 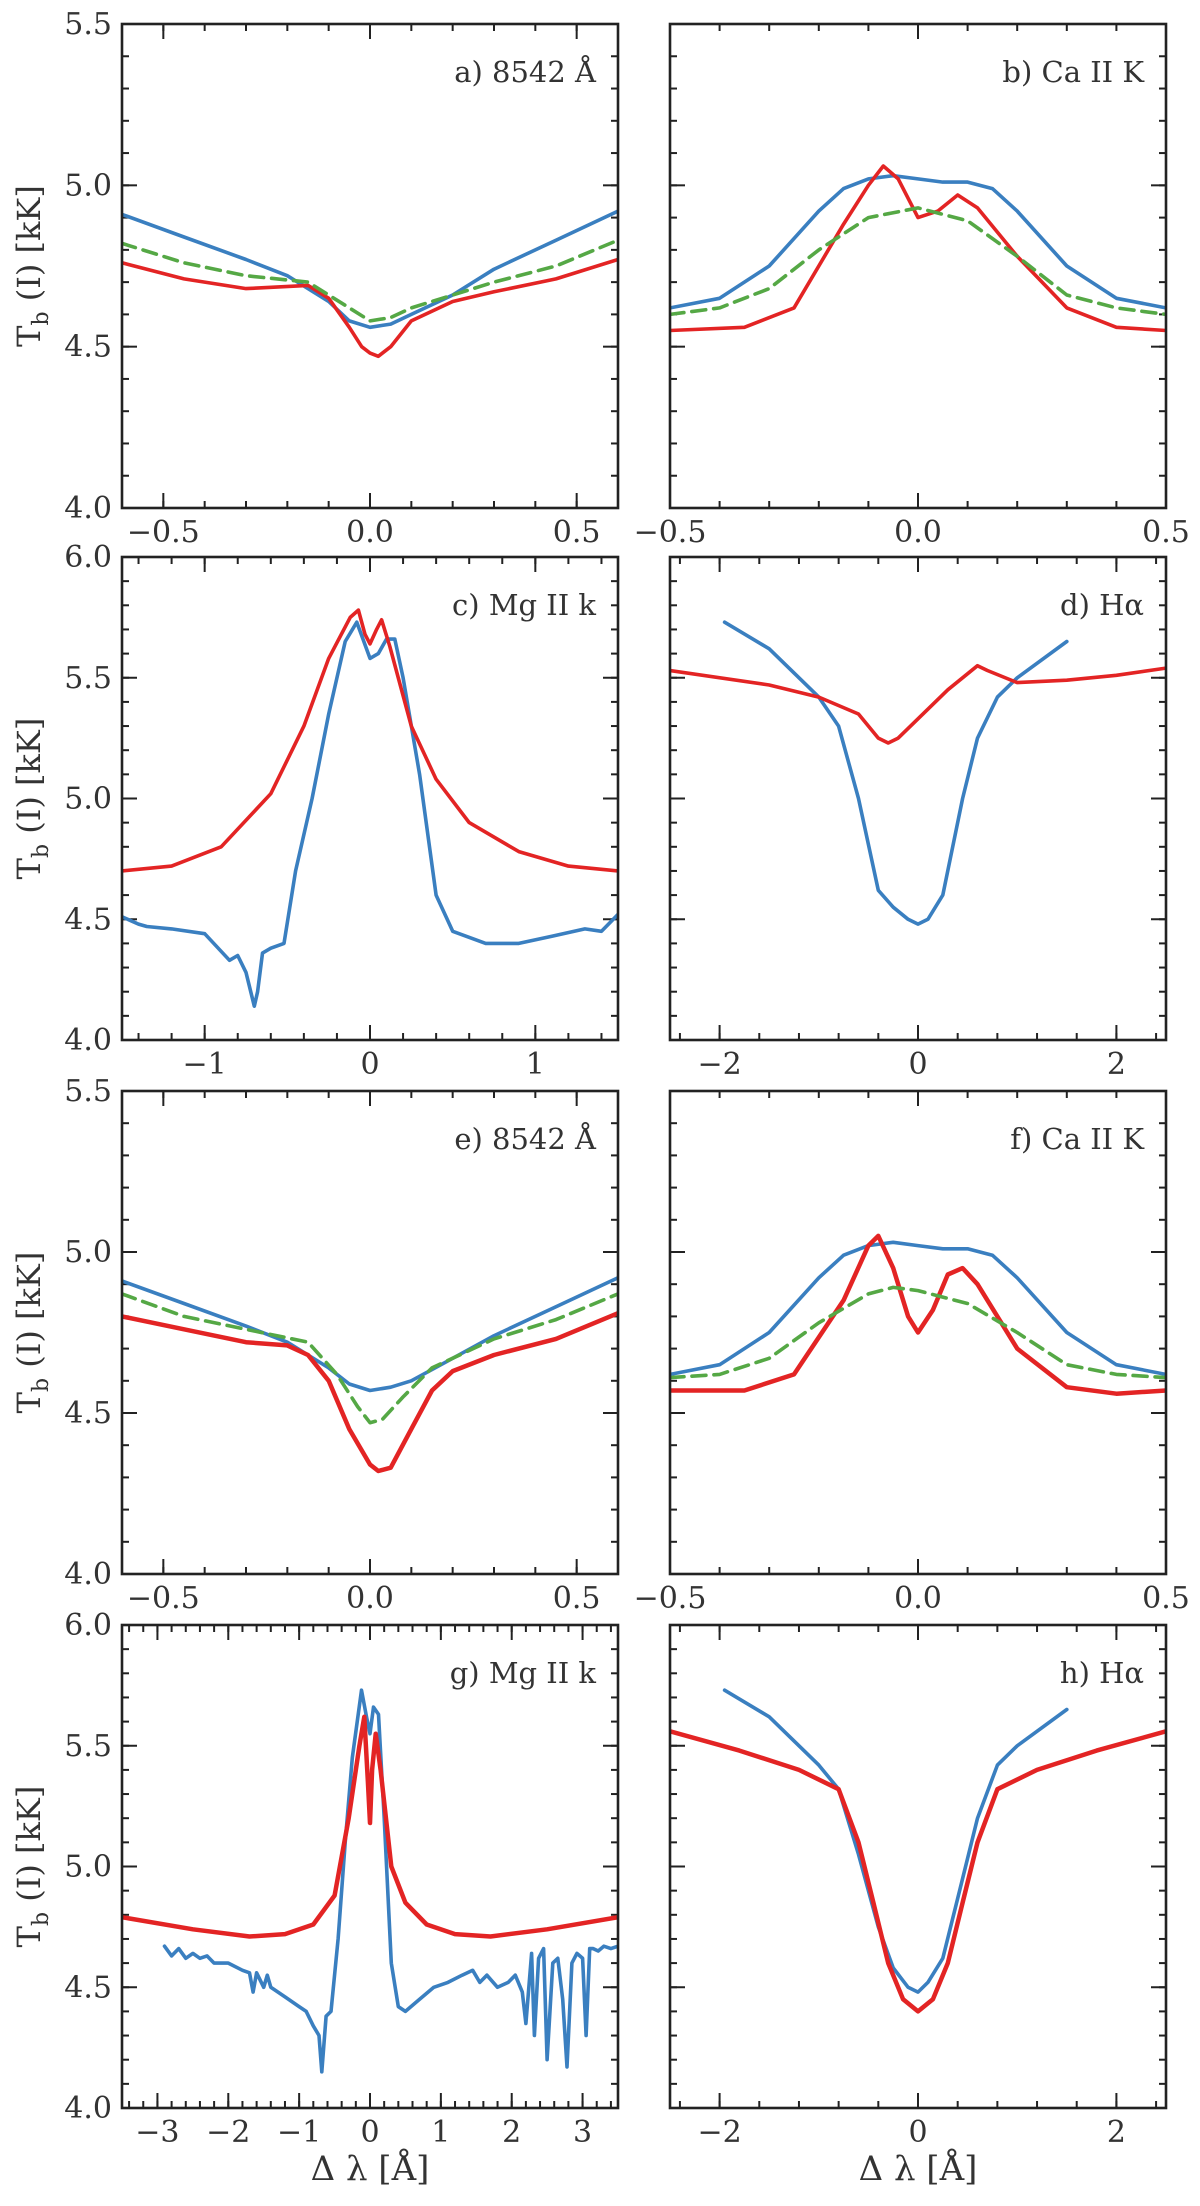 I want to click on panel-a: −0.5 0.0 0.5 4.0 4.5 5.0 5.5 a) 8542 Å, so click(x=342, y=278).